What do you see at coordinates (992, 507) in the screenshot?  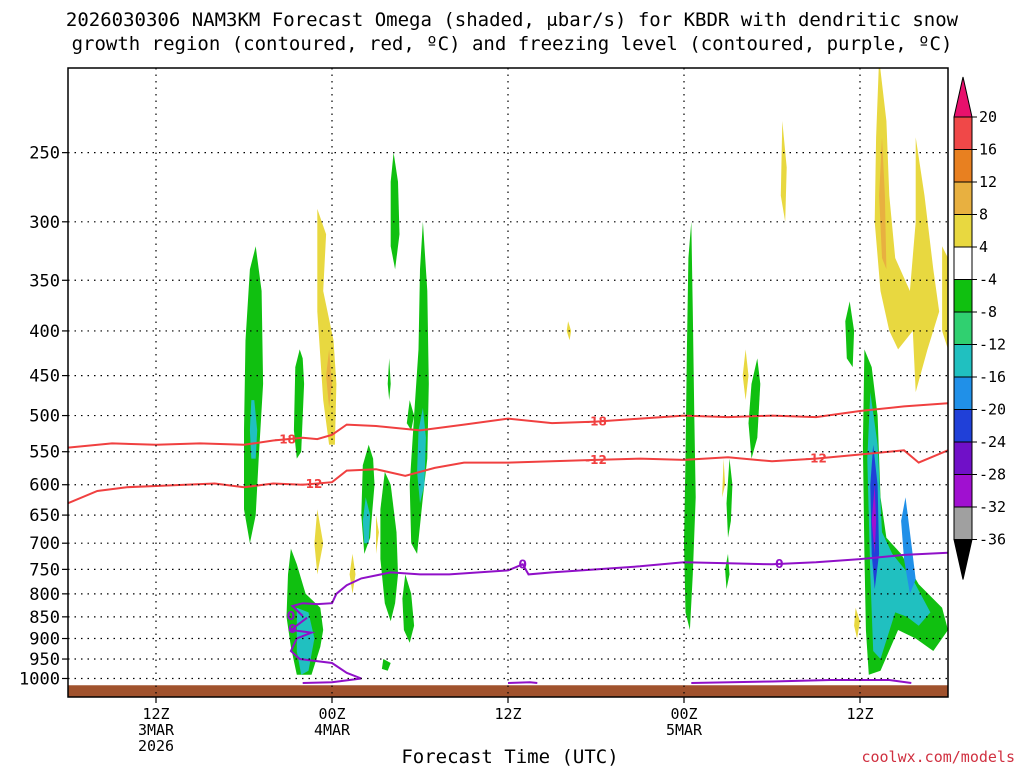 I see `colorbar-label: -32` at bounding box center [992, 507].